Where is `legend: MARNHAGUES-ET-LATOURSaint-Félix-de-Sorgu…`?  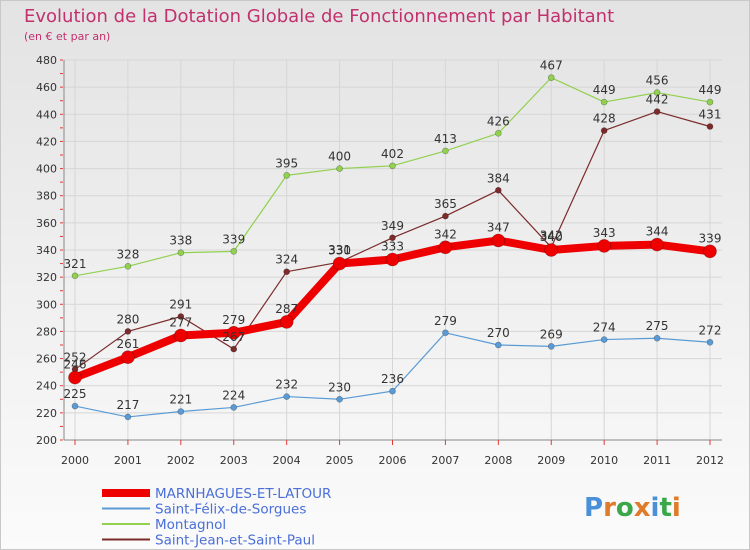 legend: MARNHAGUES-ET-LATOURSaint-Félix-de-Sorgu… is located at coordinates (216, 517).